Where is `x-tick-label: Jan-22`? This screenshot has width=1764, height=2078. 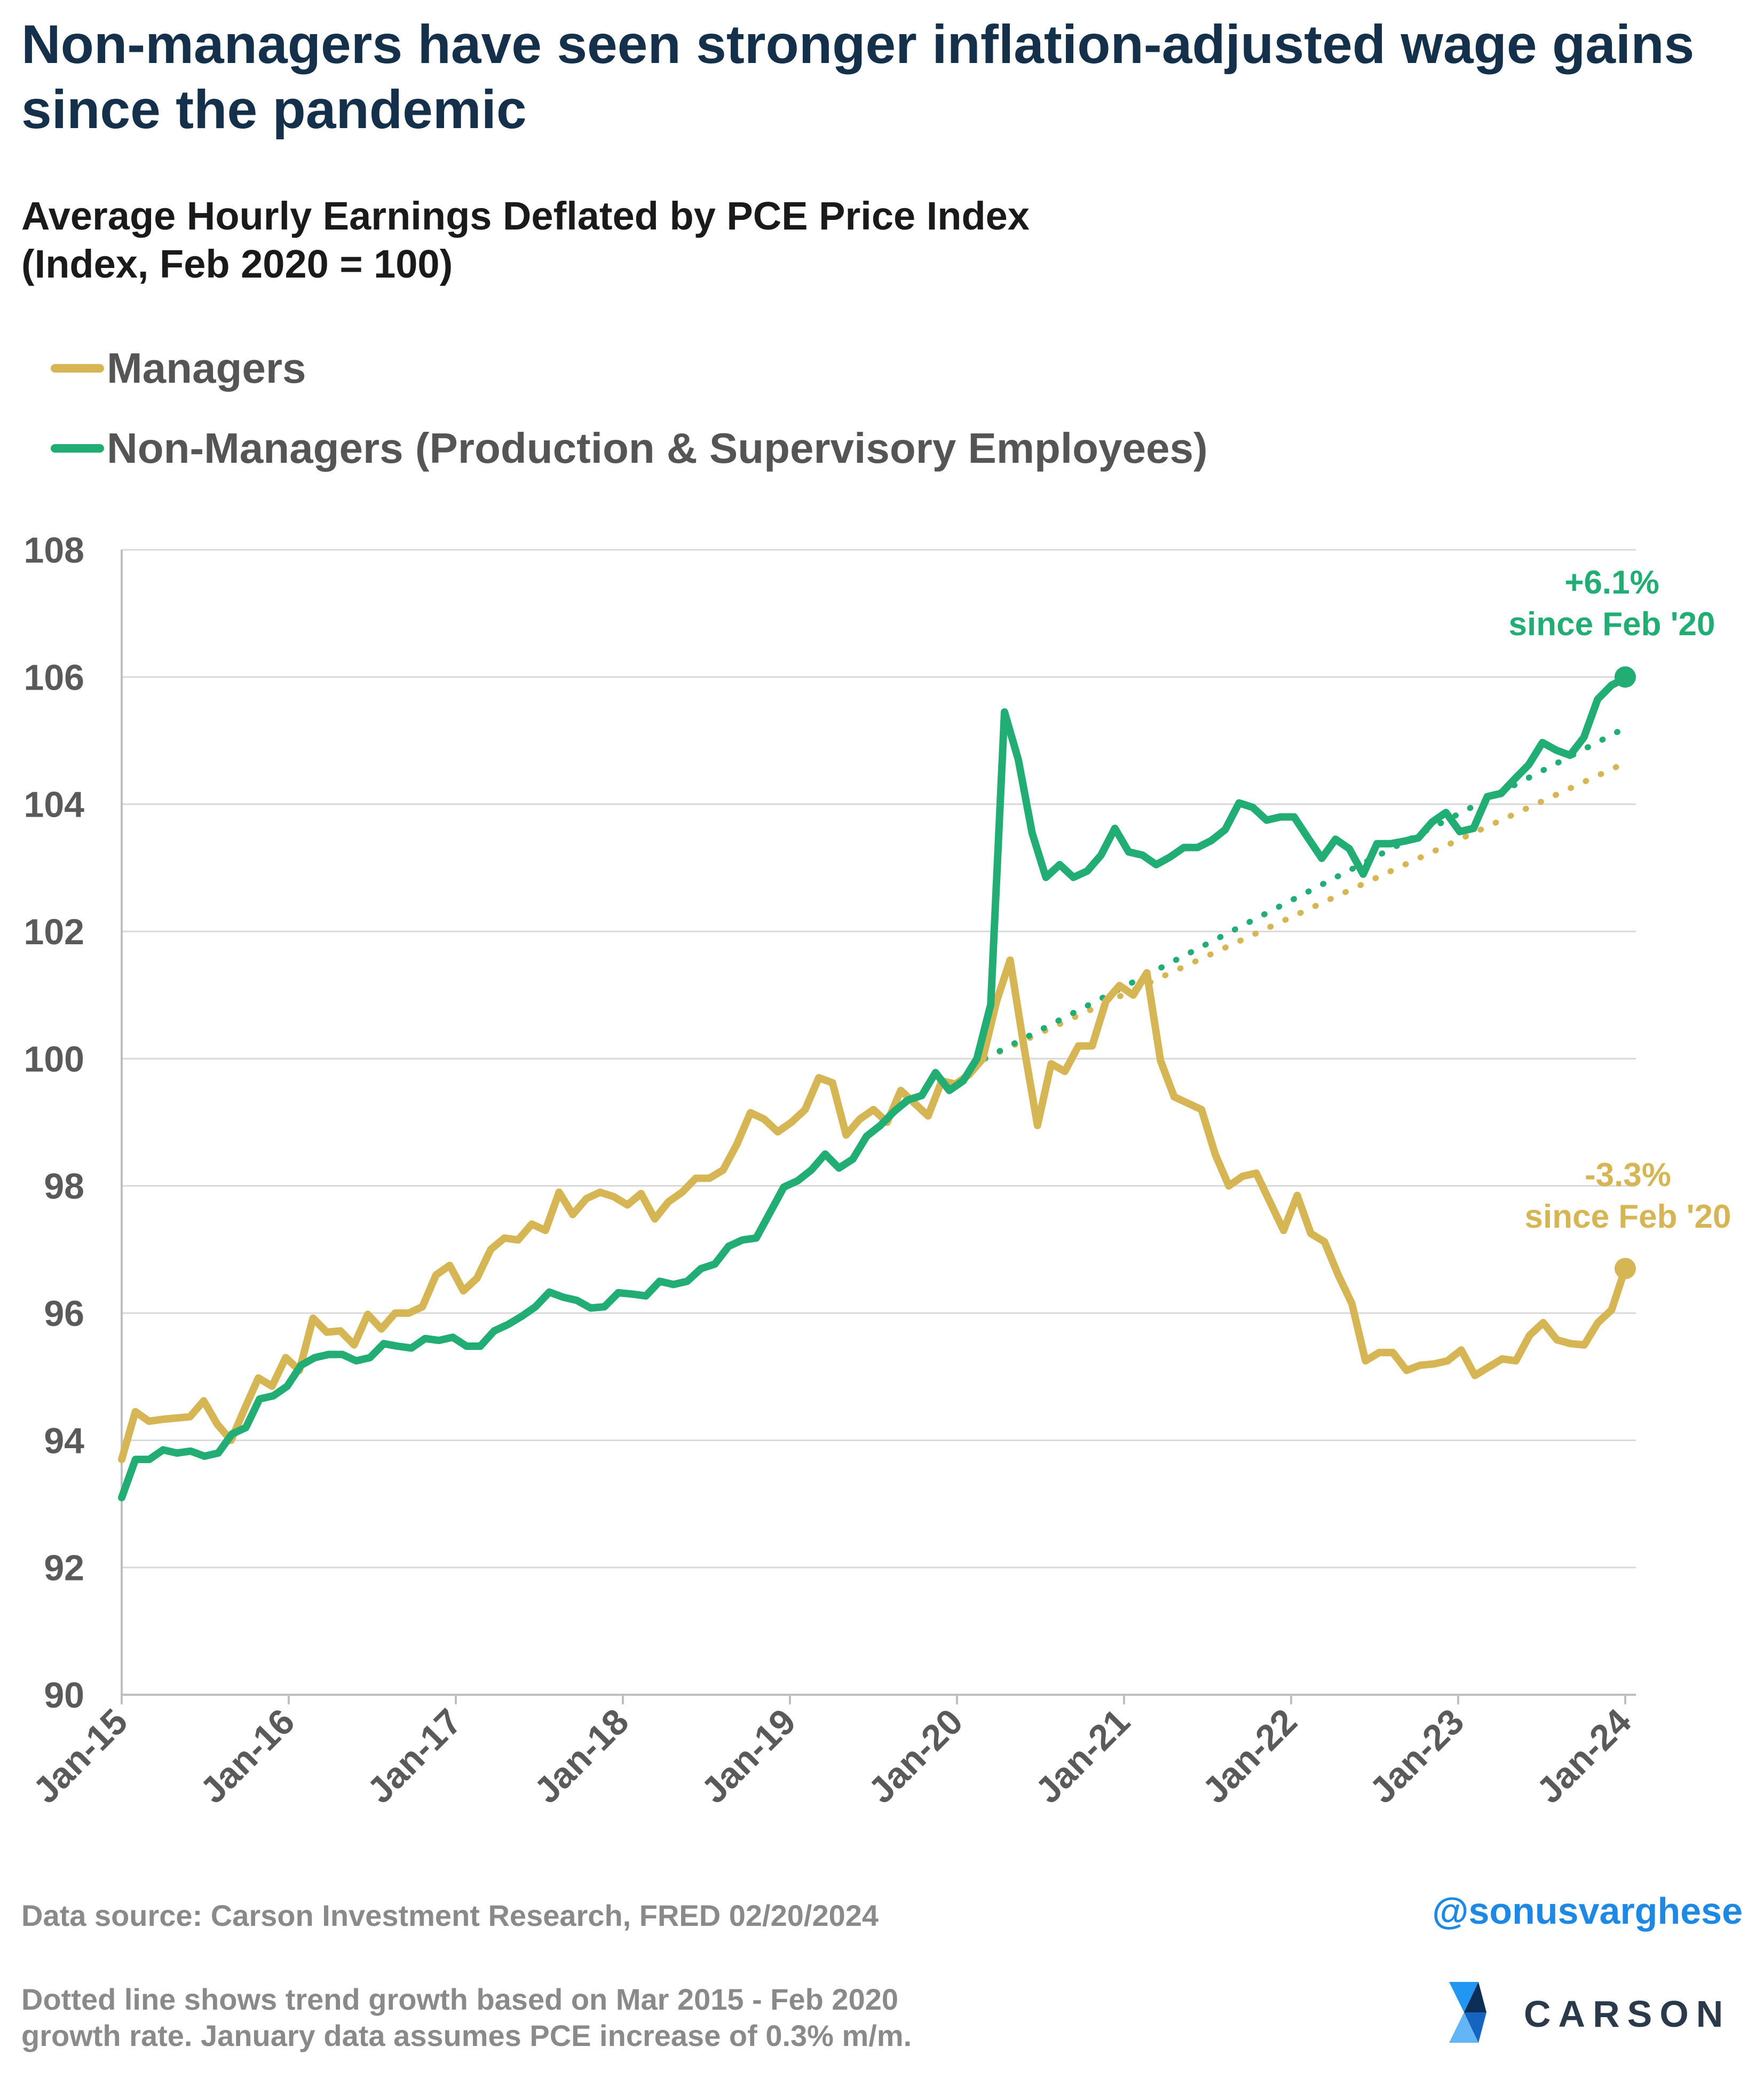
x-tick-label: Jan-22 is located at coordinates (1250, 1756).